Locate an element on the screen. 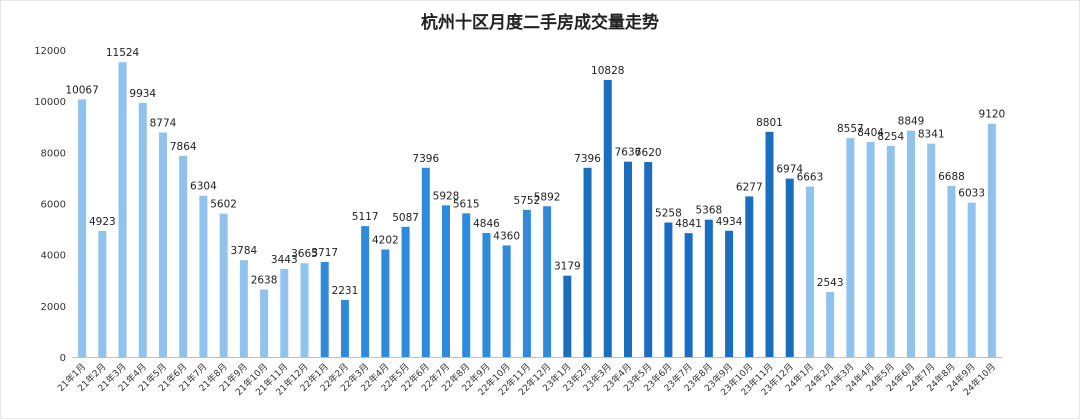  data-label: 6663 is located at coordinates (810, 178).